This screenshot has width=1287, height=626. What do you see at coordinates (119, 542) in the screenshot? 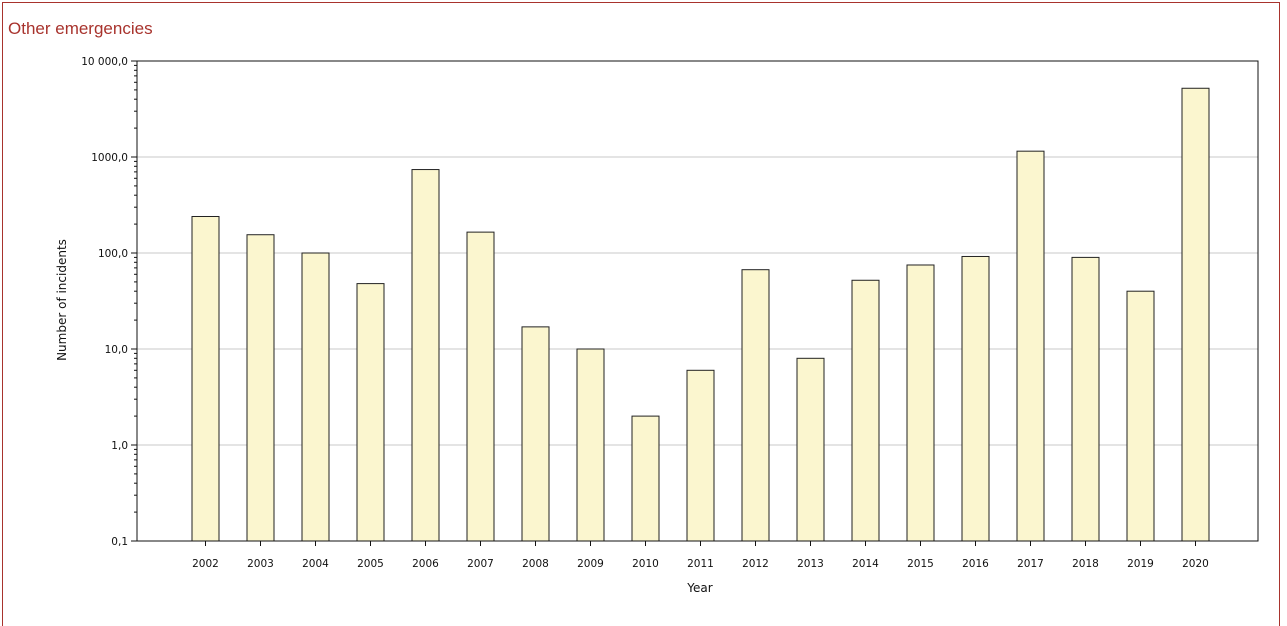
I see `y-tick-label: 0,1` at bounding box center [119, 542].